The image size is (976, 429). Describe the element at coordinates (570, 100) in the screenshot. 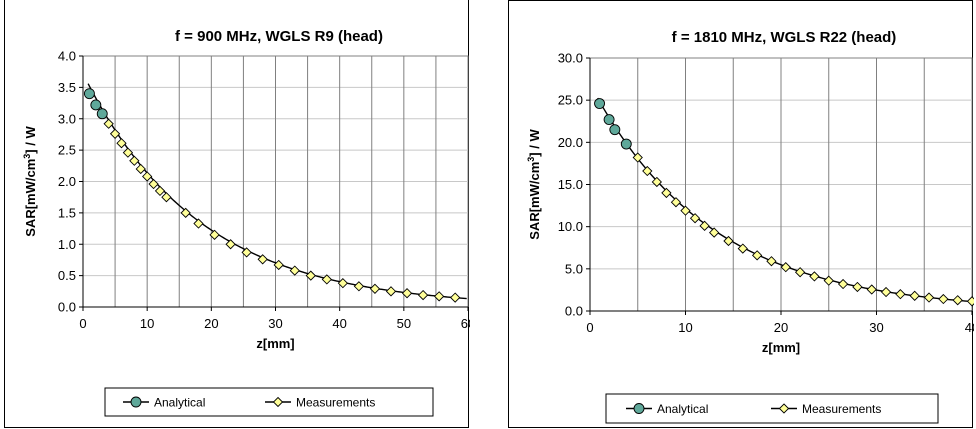

I see `y-tick-label: 25.0` at that location.